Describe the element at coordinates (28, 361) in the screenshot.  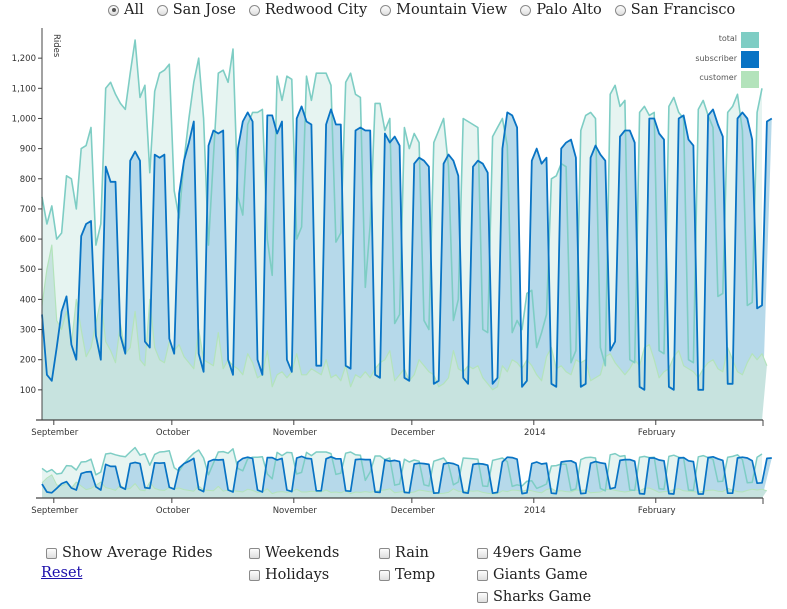
I see `y-tick-label: 200` at that location.